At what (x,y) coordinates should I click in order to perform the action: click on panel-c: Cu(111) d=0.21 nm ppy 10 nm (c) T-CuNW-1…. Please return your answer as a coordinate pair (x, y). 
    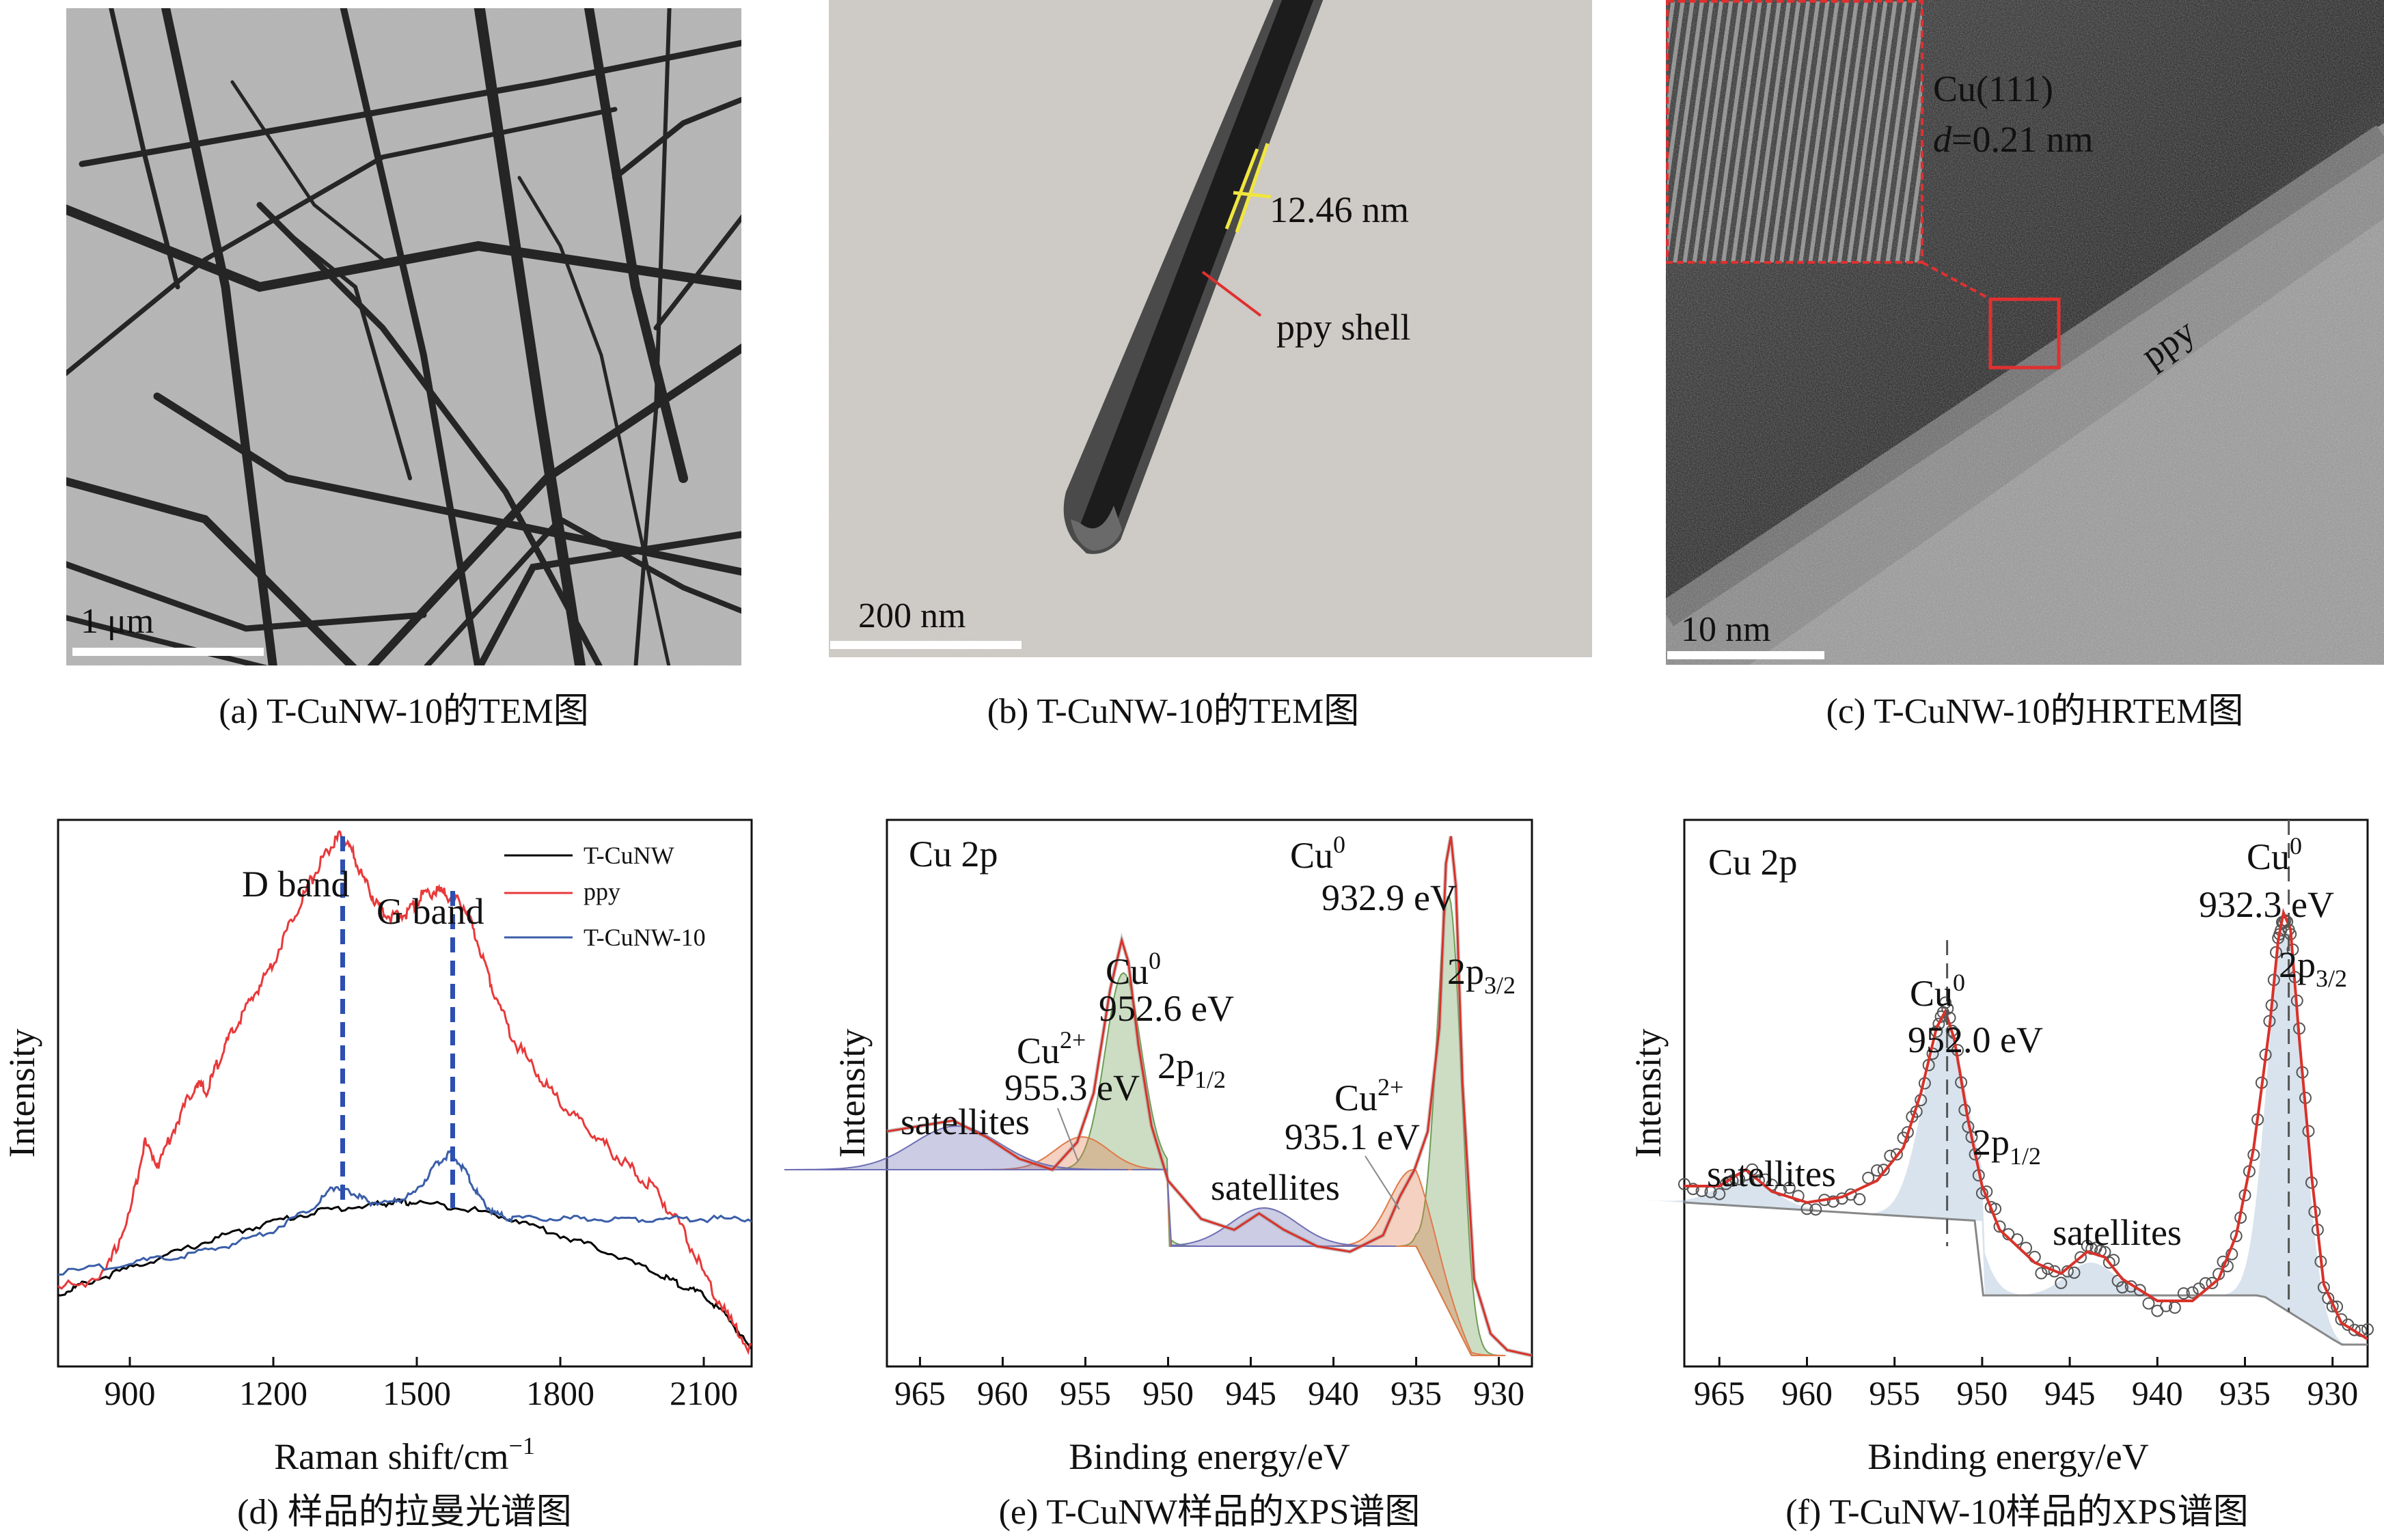
    Looking at the image, I should click on (2025, 365).